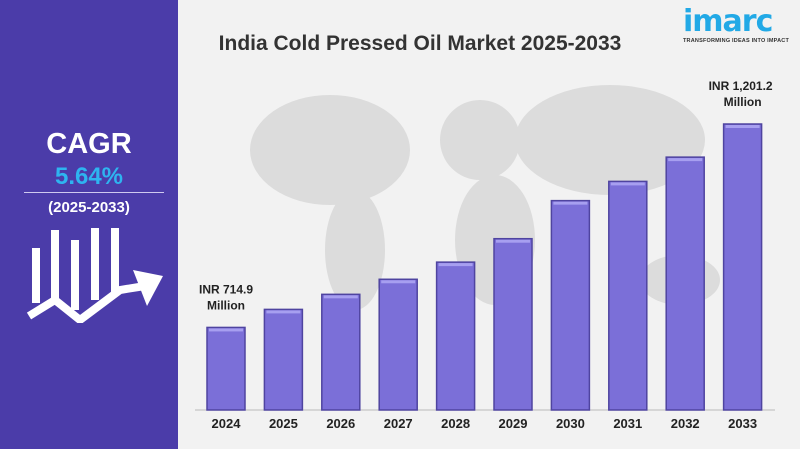  I want to click on bar-2024, so click(226, 368).